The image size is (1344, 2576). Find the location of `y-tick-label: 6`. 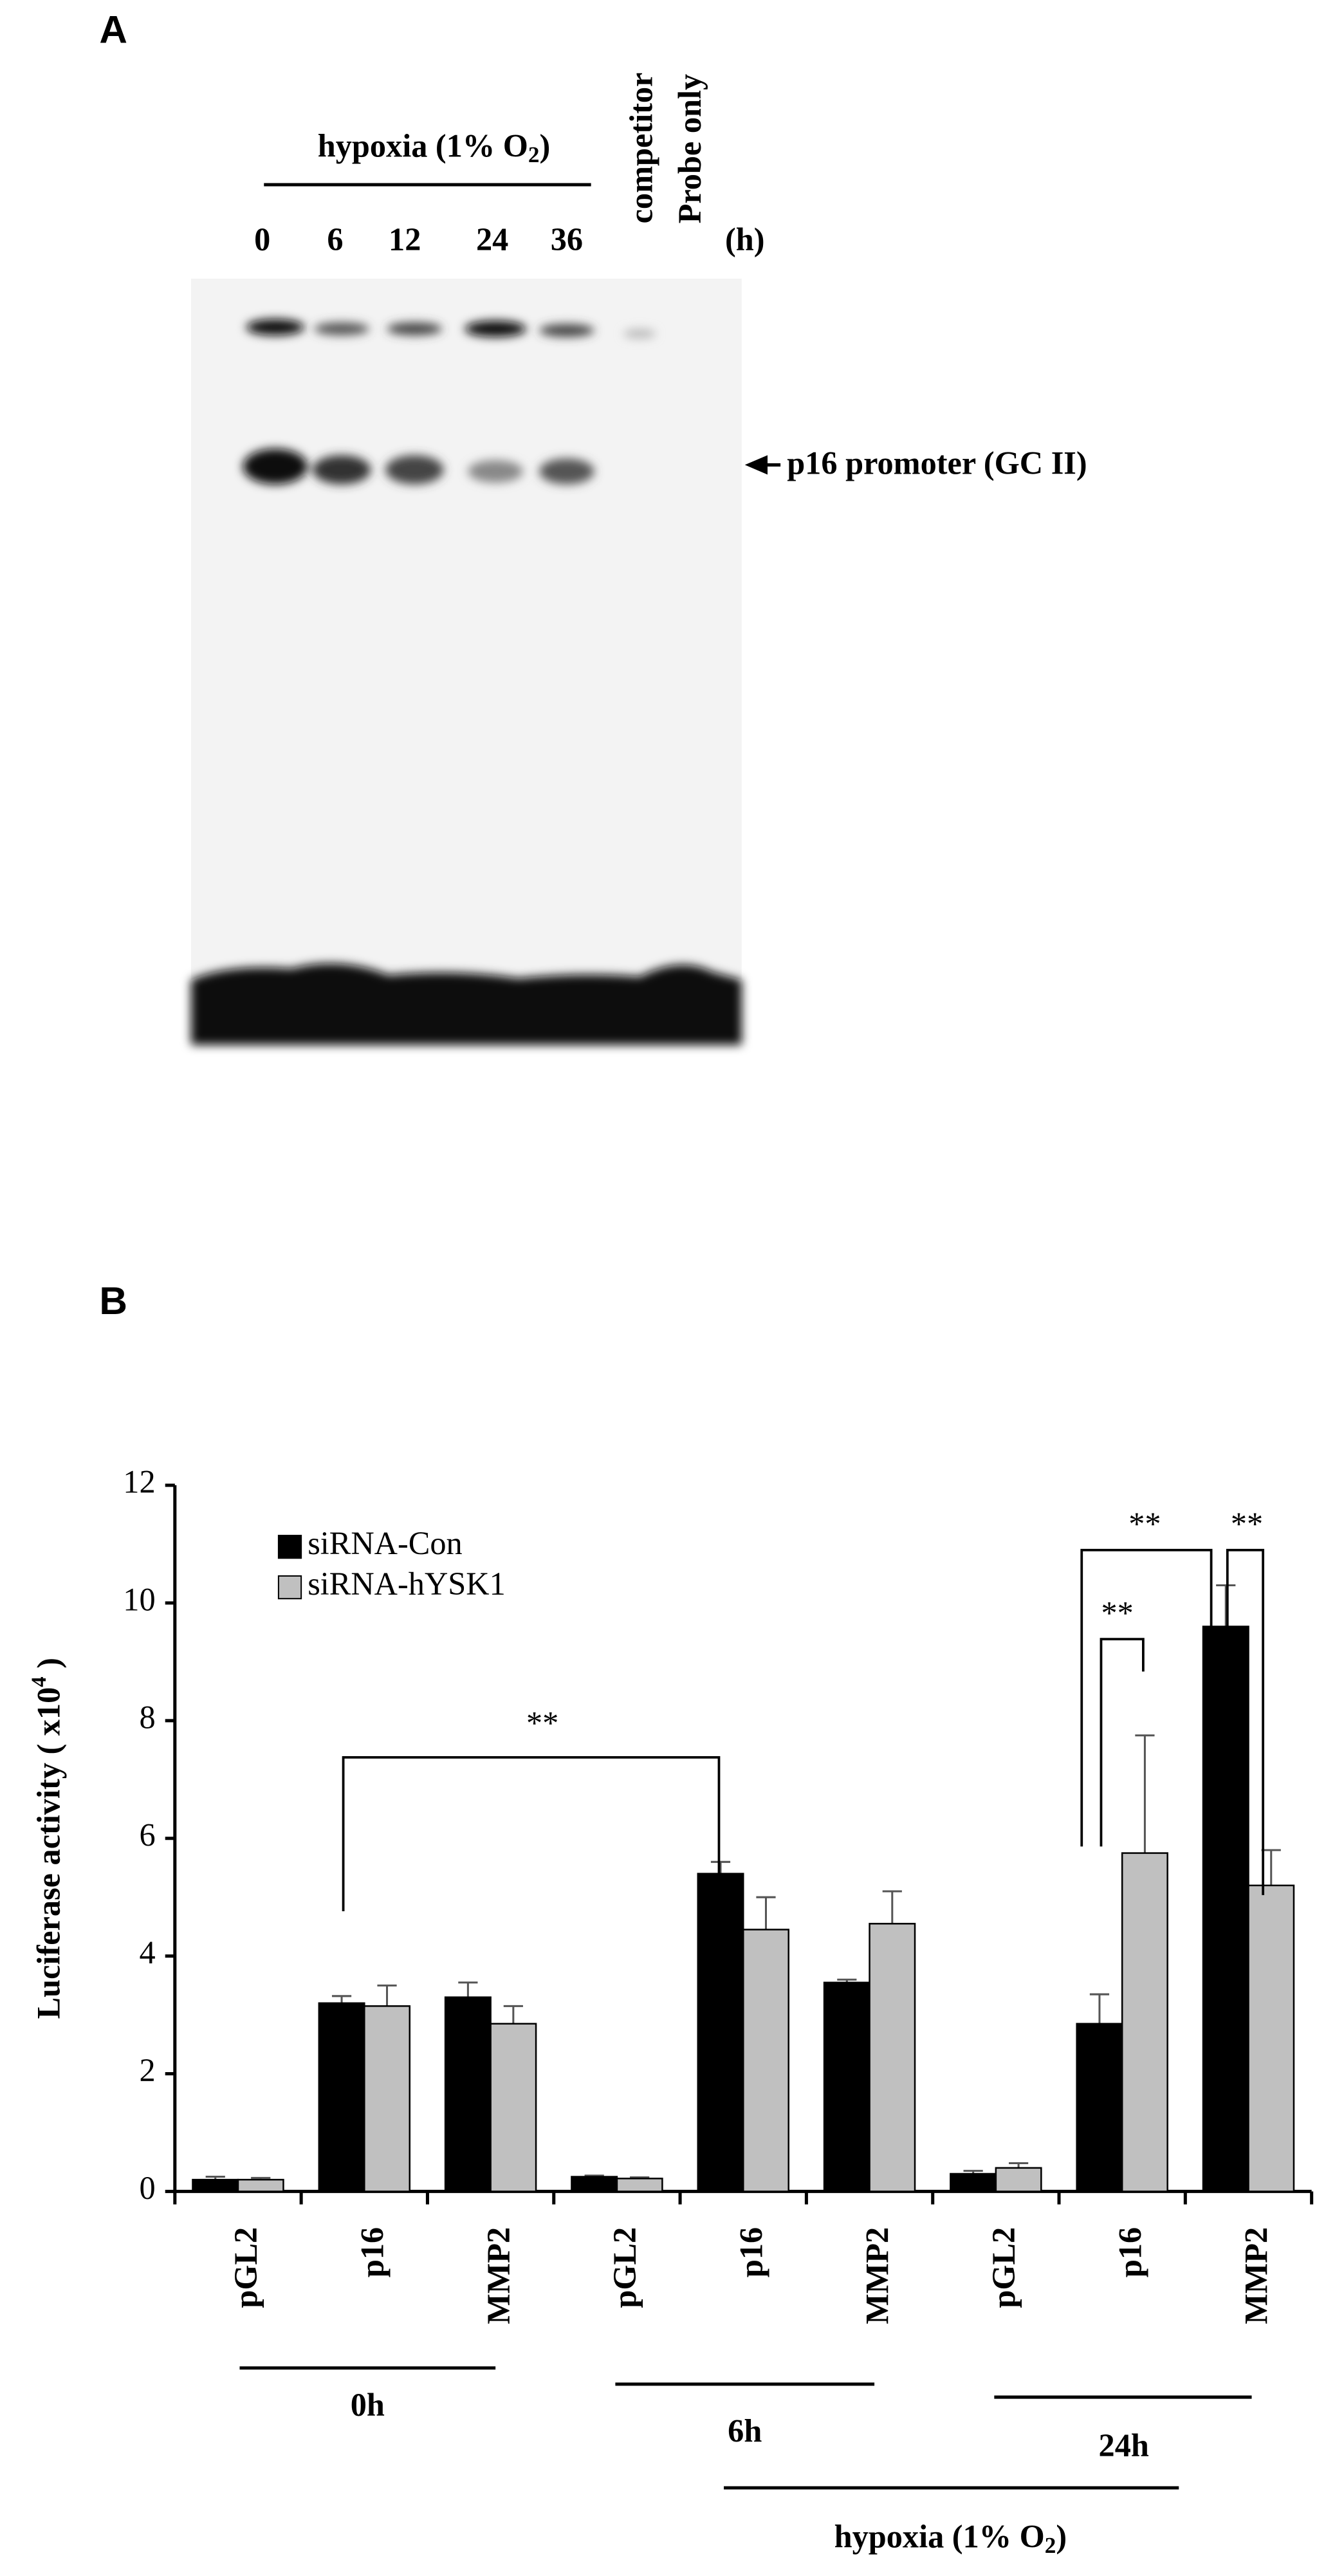

y-tick-label: 6 is located at coordinates (147, 1835).